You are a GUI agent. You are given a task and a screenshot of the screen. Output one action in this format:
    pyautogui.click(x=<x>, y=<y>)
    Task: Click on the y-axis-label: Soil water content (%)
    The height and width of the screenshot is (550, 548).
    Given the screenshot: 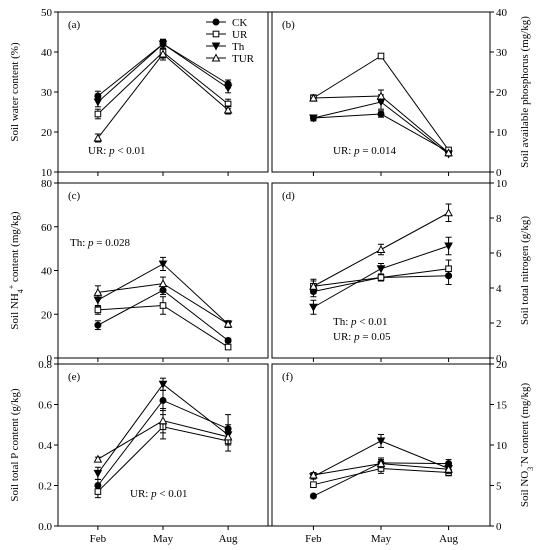 What is the action you would take?
    pyautogui.click(x=15, y=92)
    